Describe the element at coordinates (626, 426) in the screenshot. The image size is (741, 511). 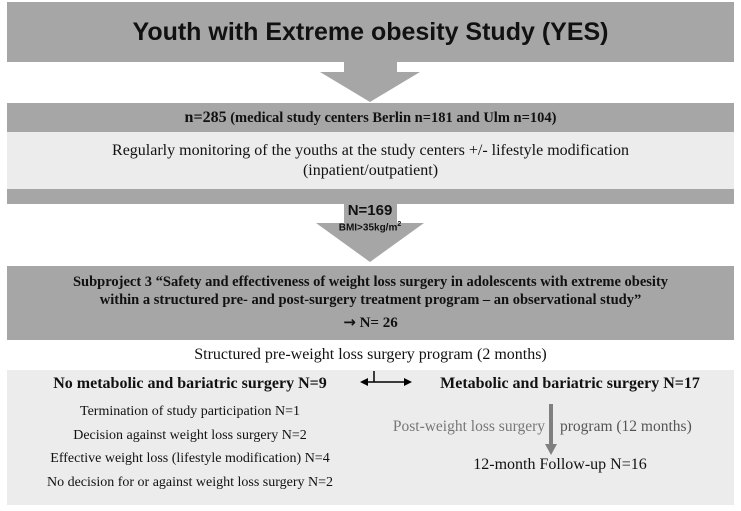
I see `post-program-right: program (12 months)` at that location.